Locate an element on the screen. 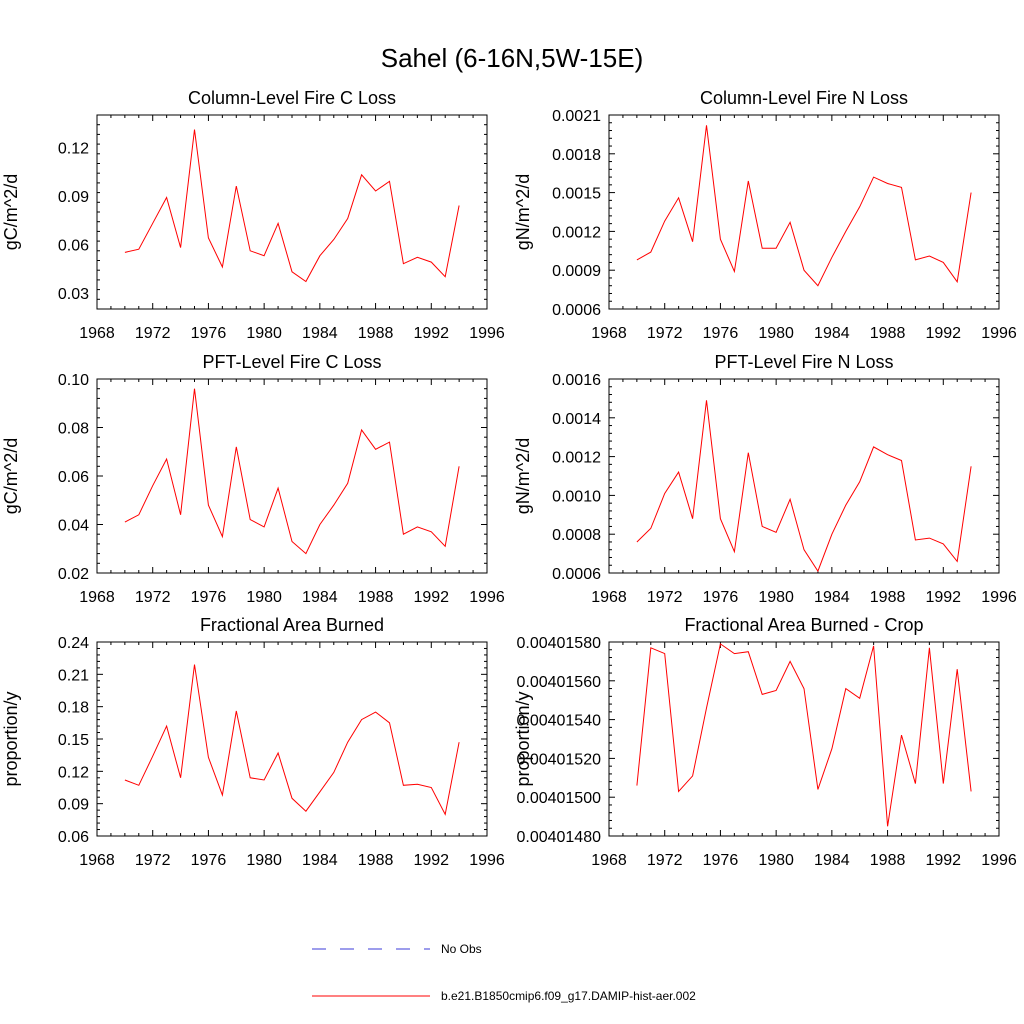 This screenshot has width=1024, height=1024. y-tick-label: 0.0016 is located at coordinates (576, 380).